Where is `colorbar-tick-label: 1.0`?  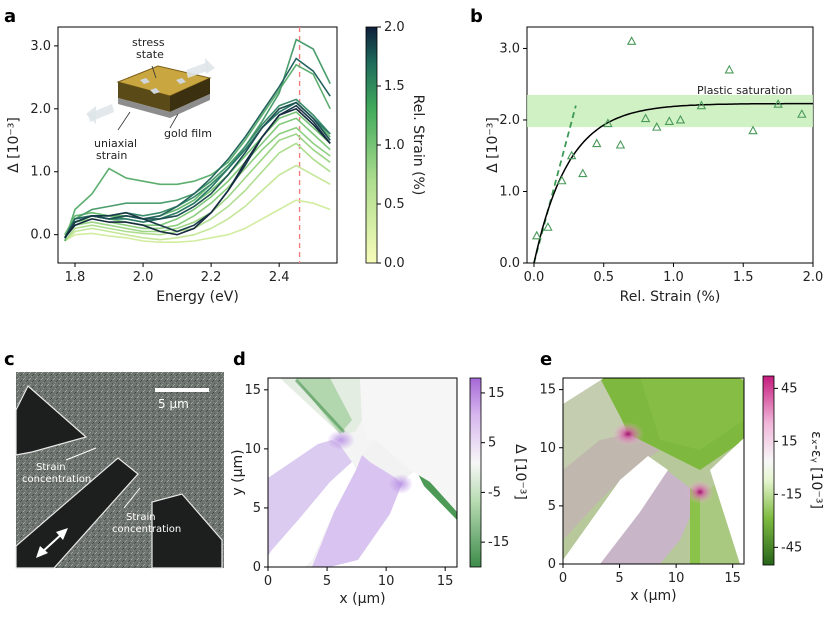 colorbar-tick-label: 1.0 is located at coordinates (394, 145).